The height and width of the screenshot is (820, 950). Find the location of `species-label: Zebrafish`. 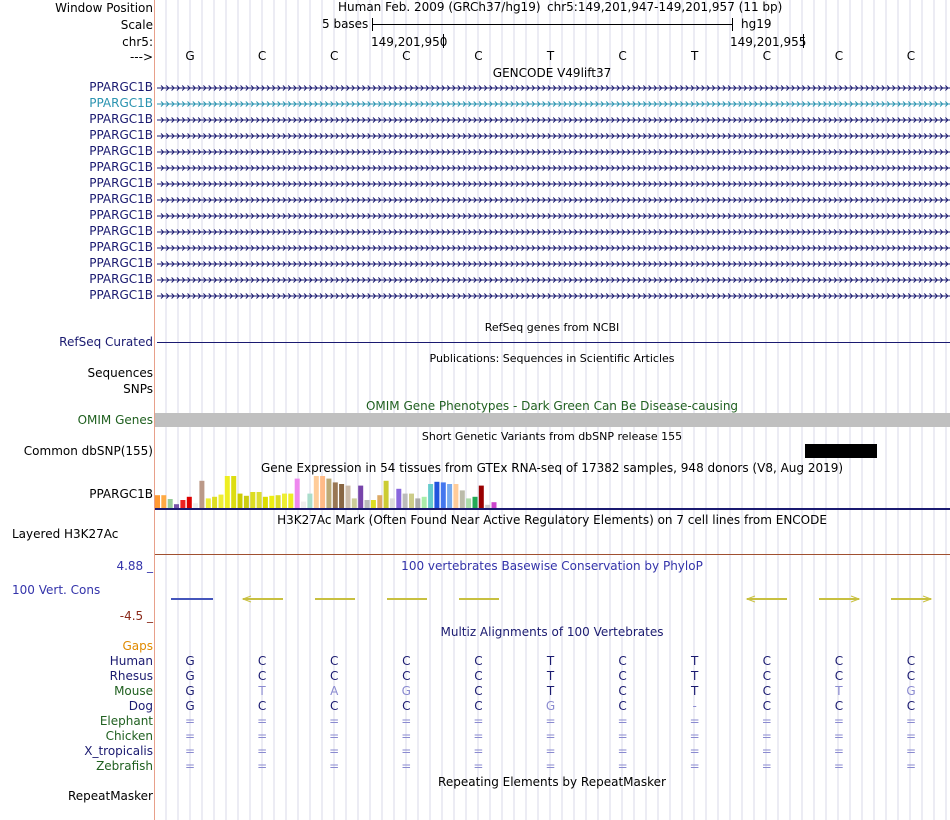

species-label: Zebrafish is located at coordinates (124, 766).